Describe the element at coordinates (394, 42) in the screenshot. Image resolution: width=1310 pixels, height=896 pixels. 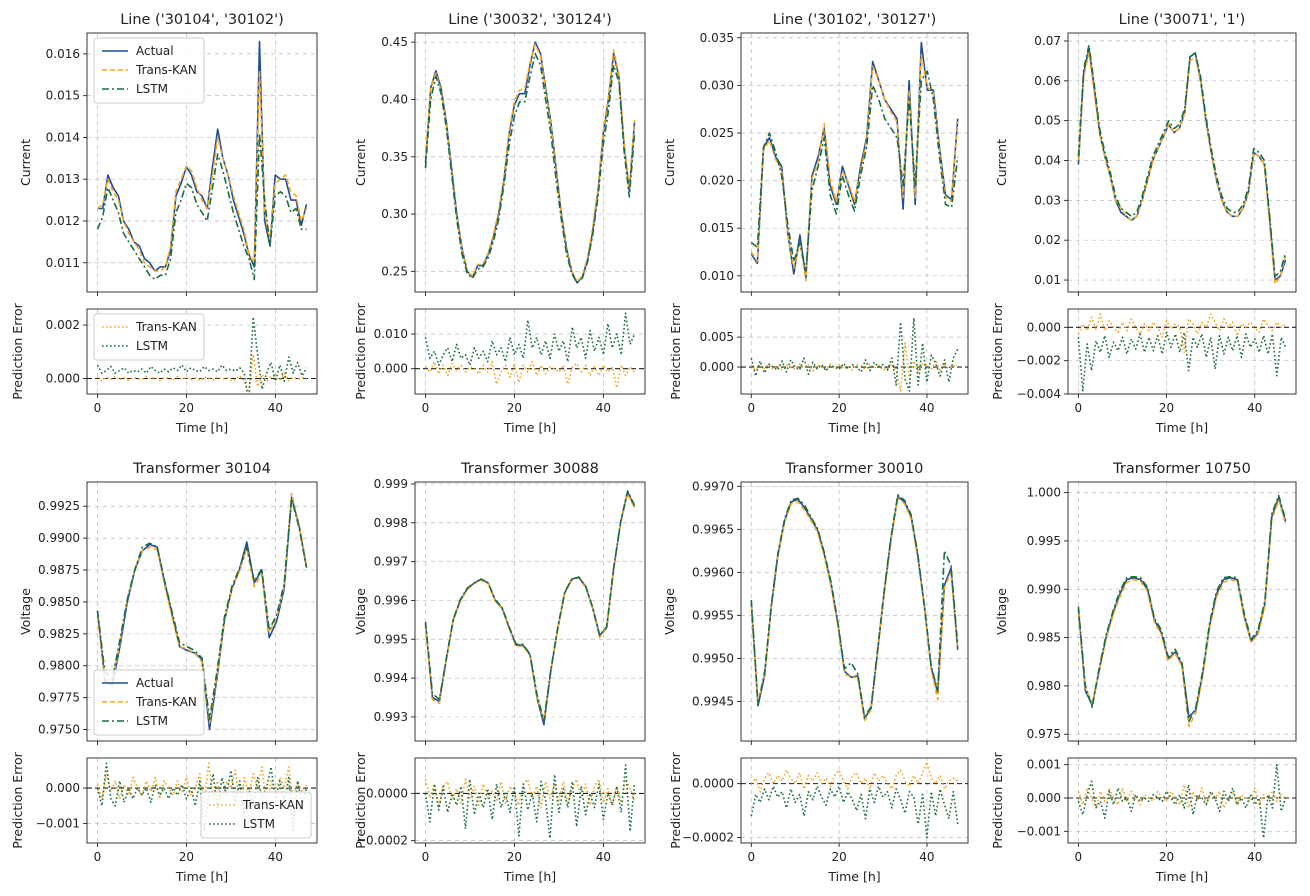
I see `ytick-label: 0.45` at that location.